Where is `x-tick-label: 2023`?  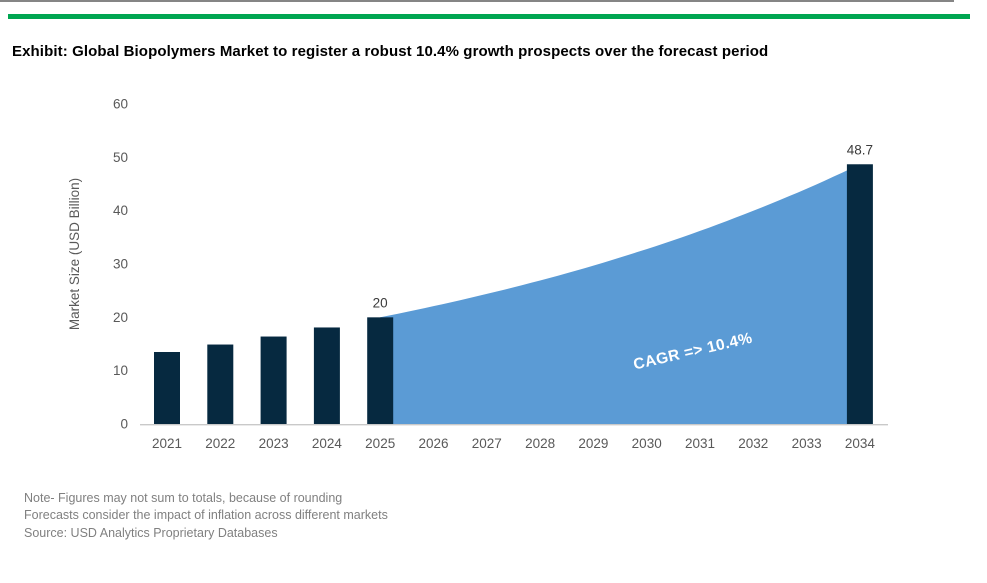
x-tick-label: 2023 is located at coordinates (274, 443).